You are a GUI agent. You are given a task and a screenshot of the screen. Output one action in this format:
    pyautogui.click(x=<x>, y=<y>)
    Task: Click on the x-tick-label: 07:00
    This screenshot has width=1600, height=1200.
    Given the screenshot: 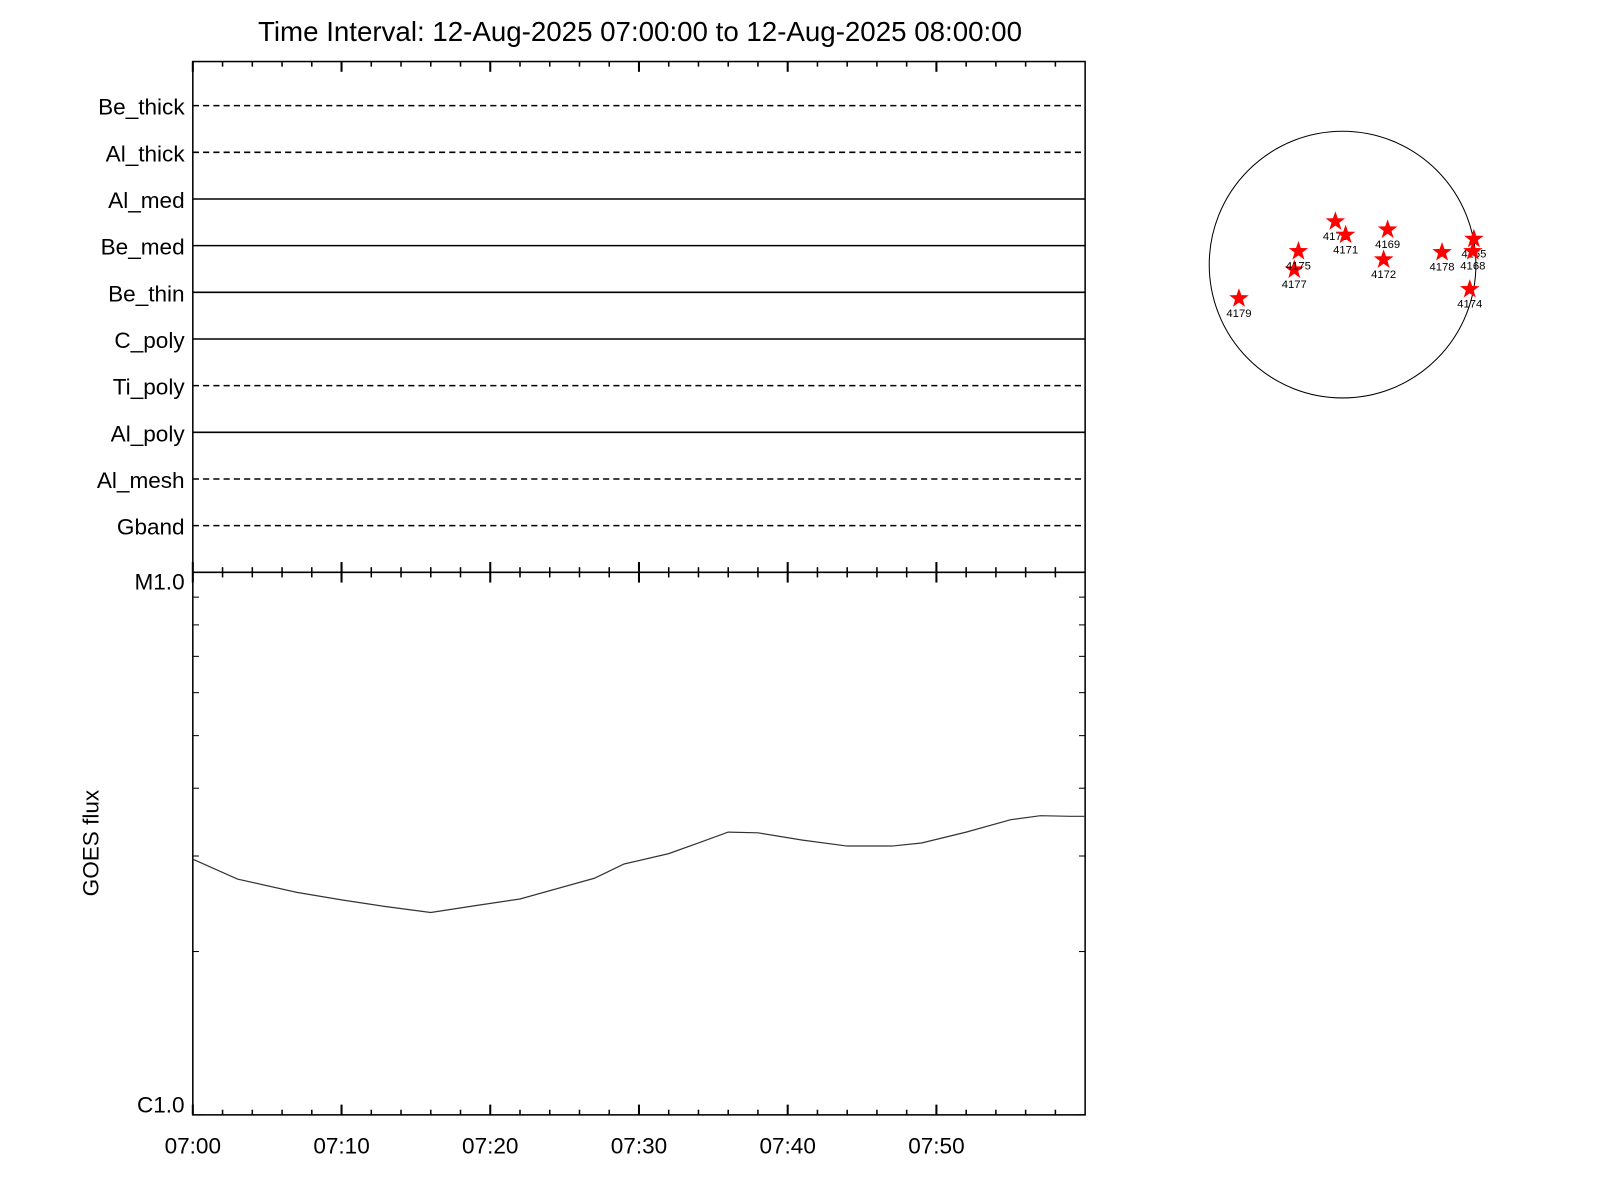 What is the action you would take?
    pyautogui.click(x=193, y=1146)
    